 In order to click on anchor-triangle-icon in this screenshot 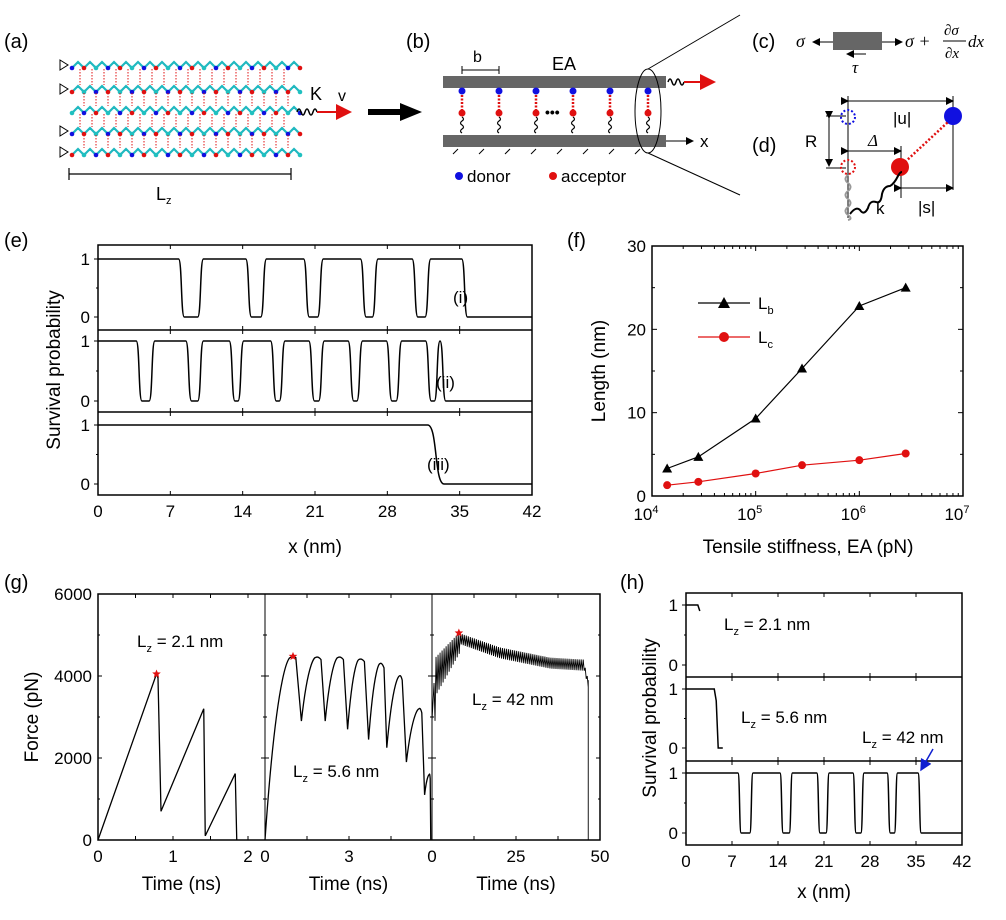, I will do `click(64, 131)`.